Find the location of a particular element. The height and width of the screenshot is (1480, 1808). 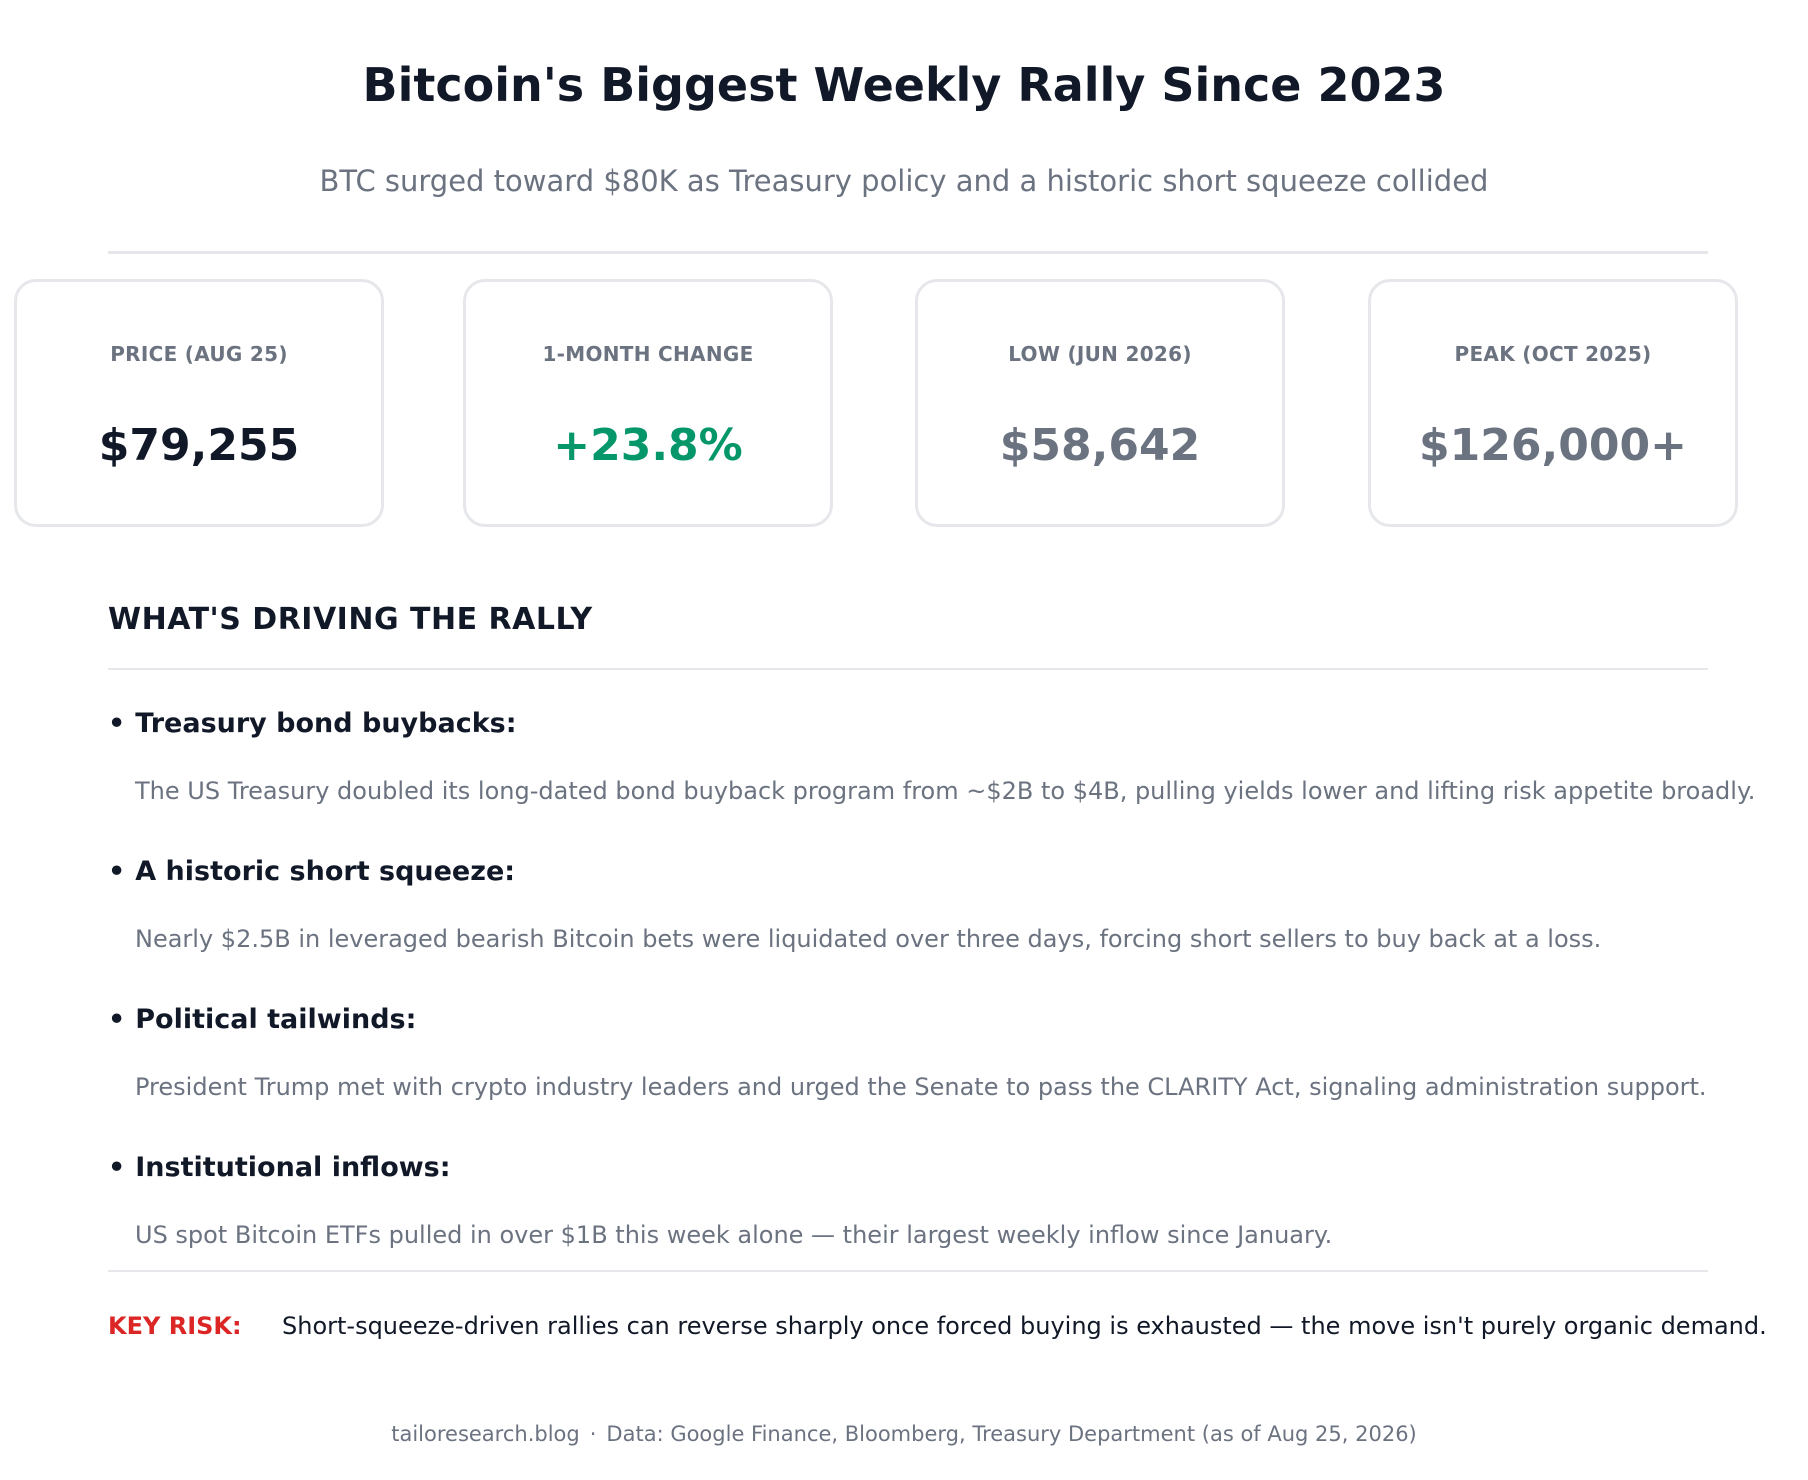

stat-value-change: +23.8% is located at coordinates (648, 445).